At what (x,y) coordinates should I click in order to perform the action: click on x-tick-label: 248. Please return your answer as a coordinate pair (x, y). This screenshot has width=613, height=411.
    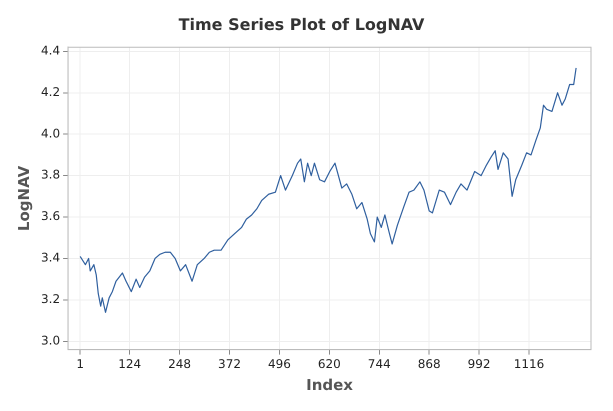
    Looking at the image, I should click on (180, 363).